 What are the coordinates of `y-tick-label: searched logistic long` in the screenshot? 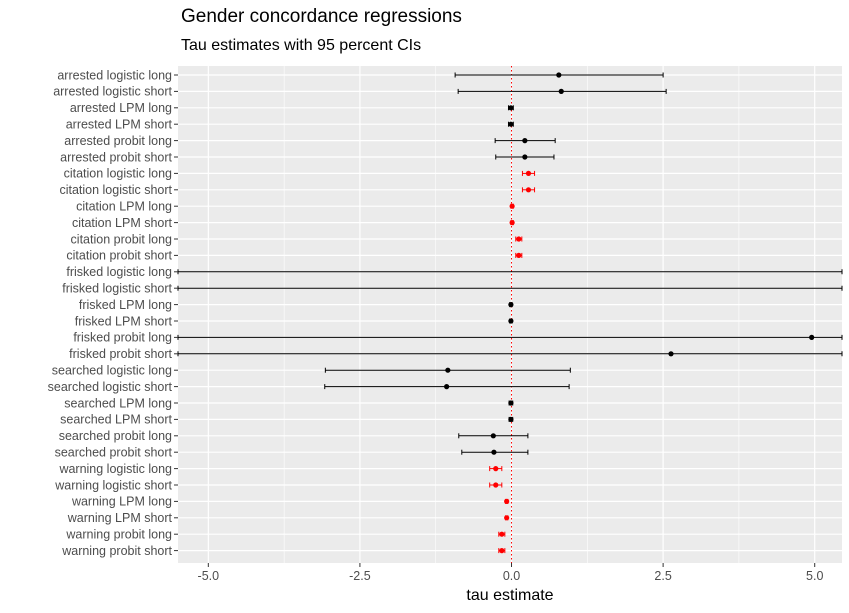 It's located at (112, 371).